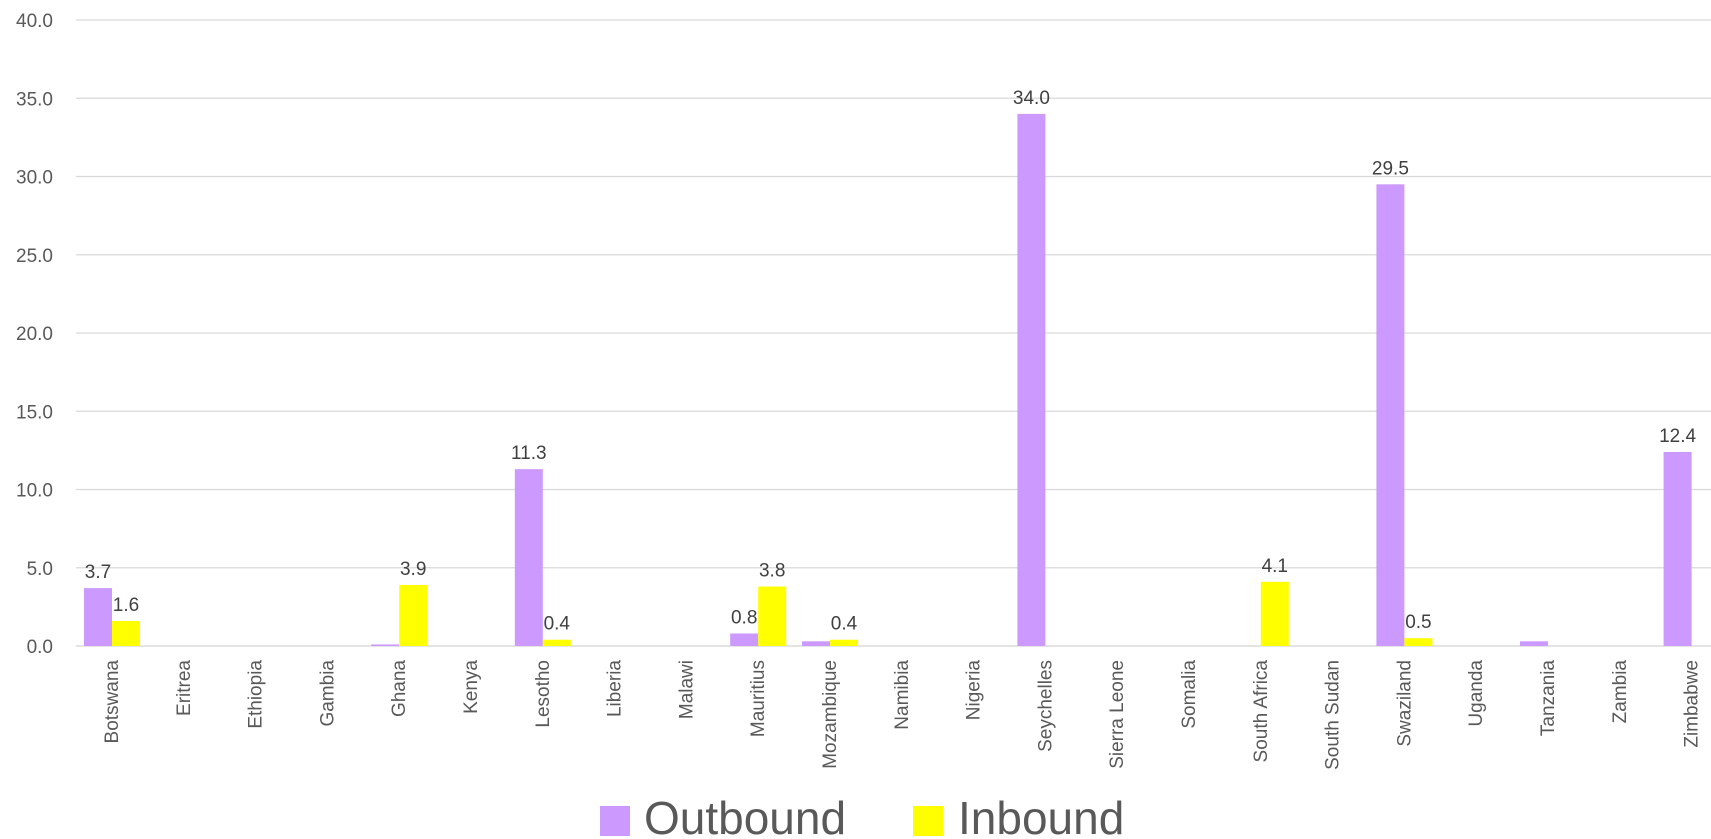 The height and width of the screenshot is (839, 1711). Describe the element at coordinates (758, 698) in the screenshot. I see `x-category-label: Mauritius` at that location.